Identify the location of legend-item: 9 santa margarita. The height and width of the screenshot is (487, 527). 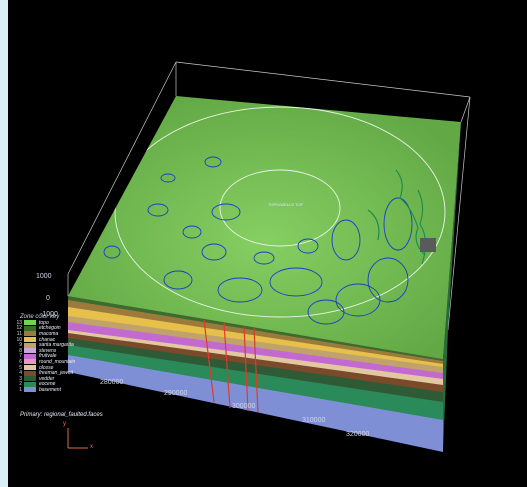
(71, 345).